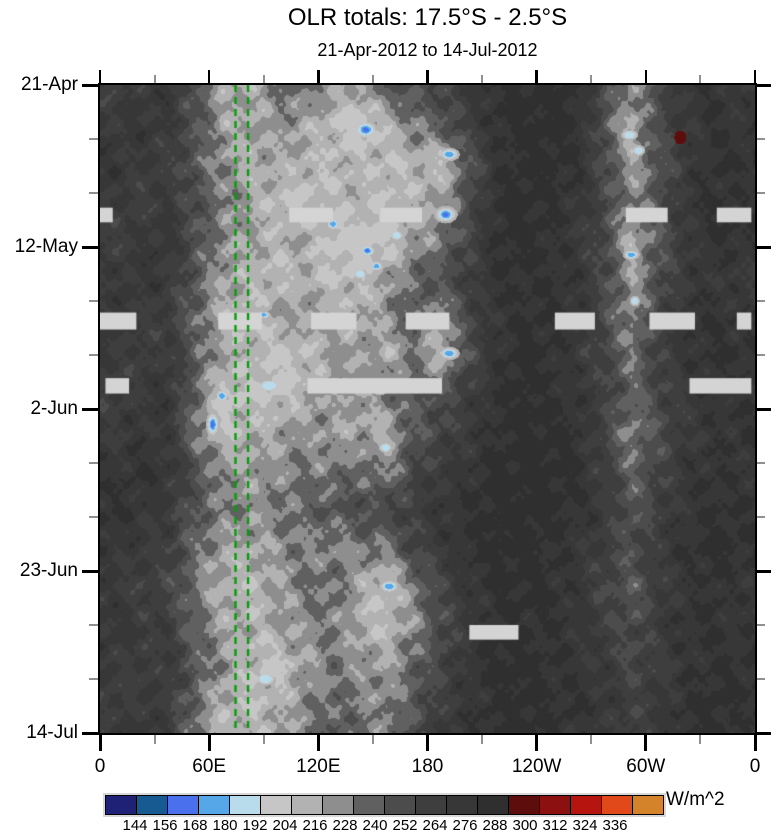 This screenshot has width=772, height=834. I want to click on colorbar-tick-label: 228, so click(345, 825).